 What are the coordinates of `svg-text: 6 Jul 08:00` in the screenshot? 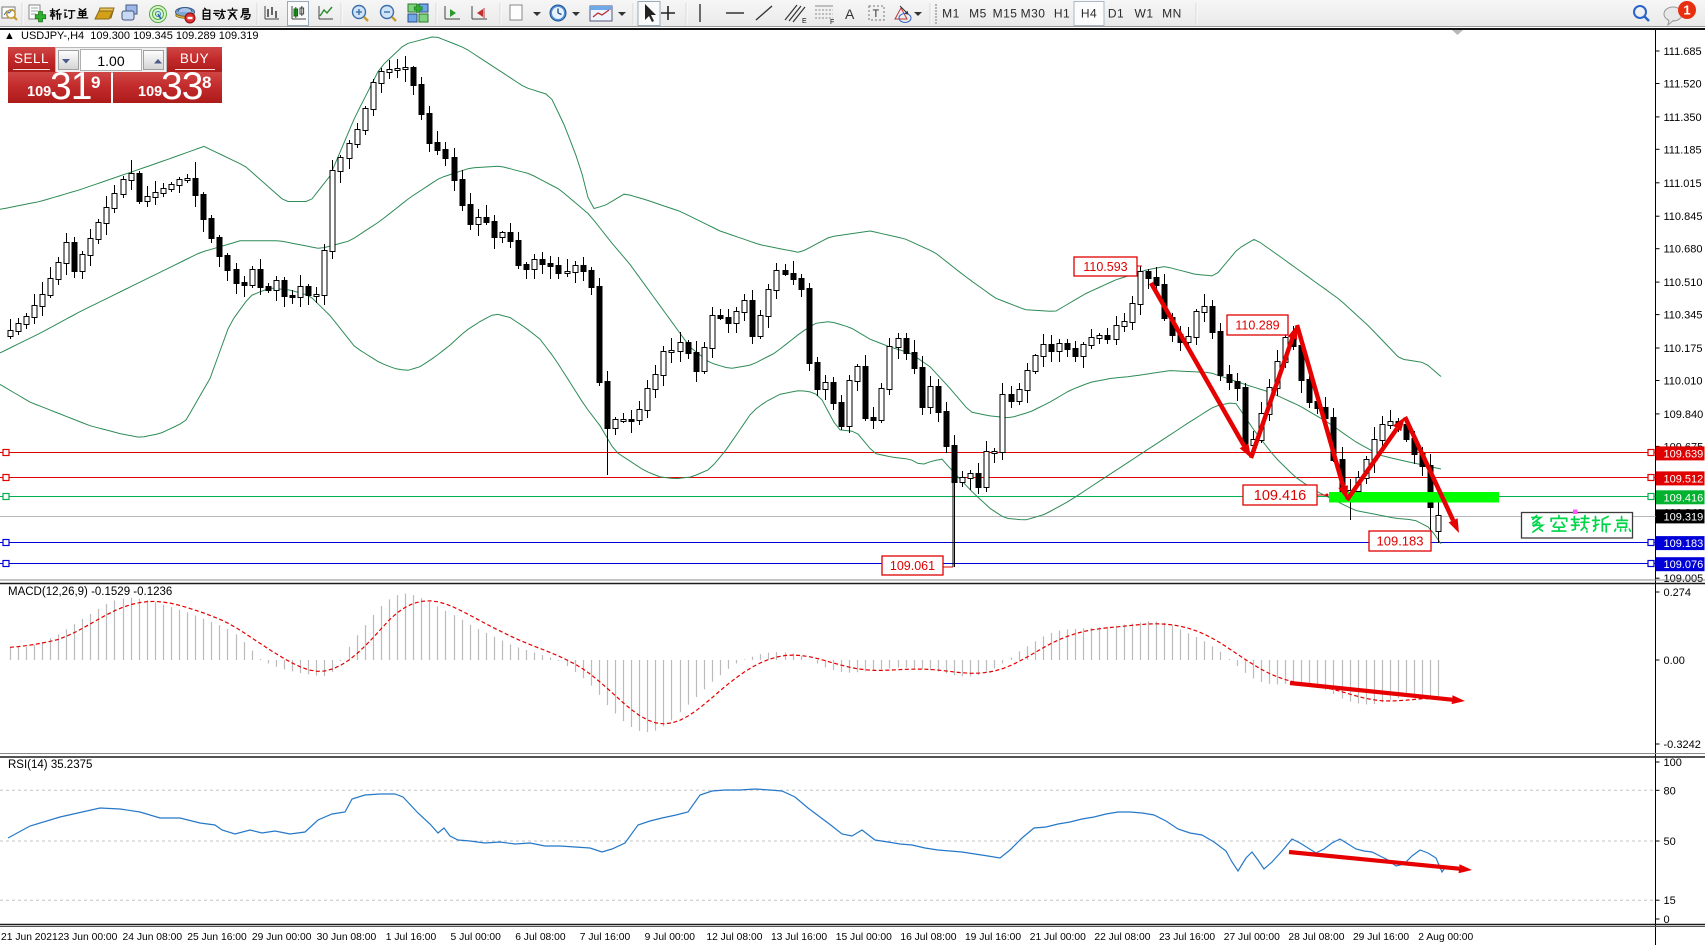 It's located at (540, 937).